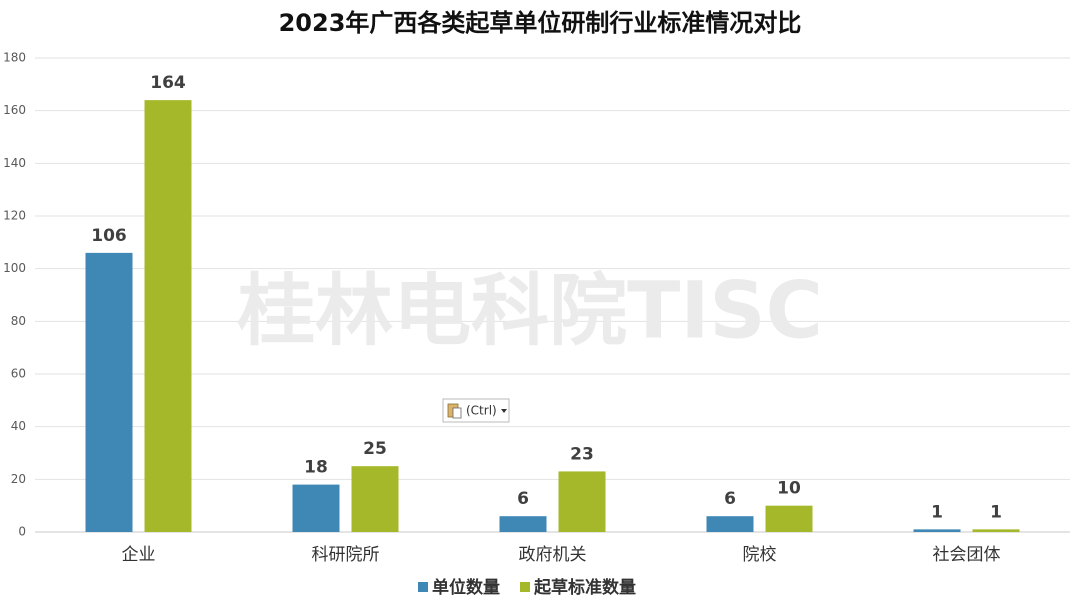 The height and width of the screenshot is (608, 1080). Describe the element at coordinates (504, 411) in the screenshot. I see `dropdown-arrow` at that location.